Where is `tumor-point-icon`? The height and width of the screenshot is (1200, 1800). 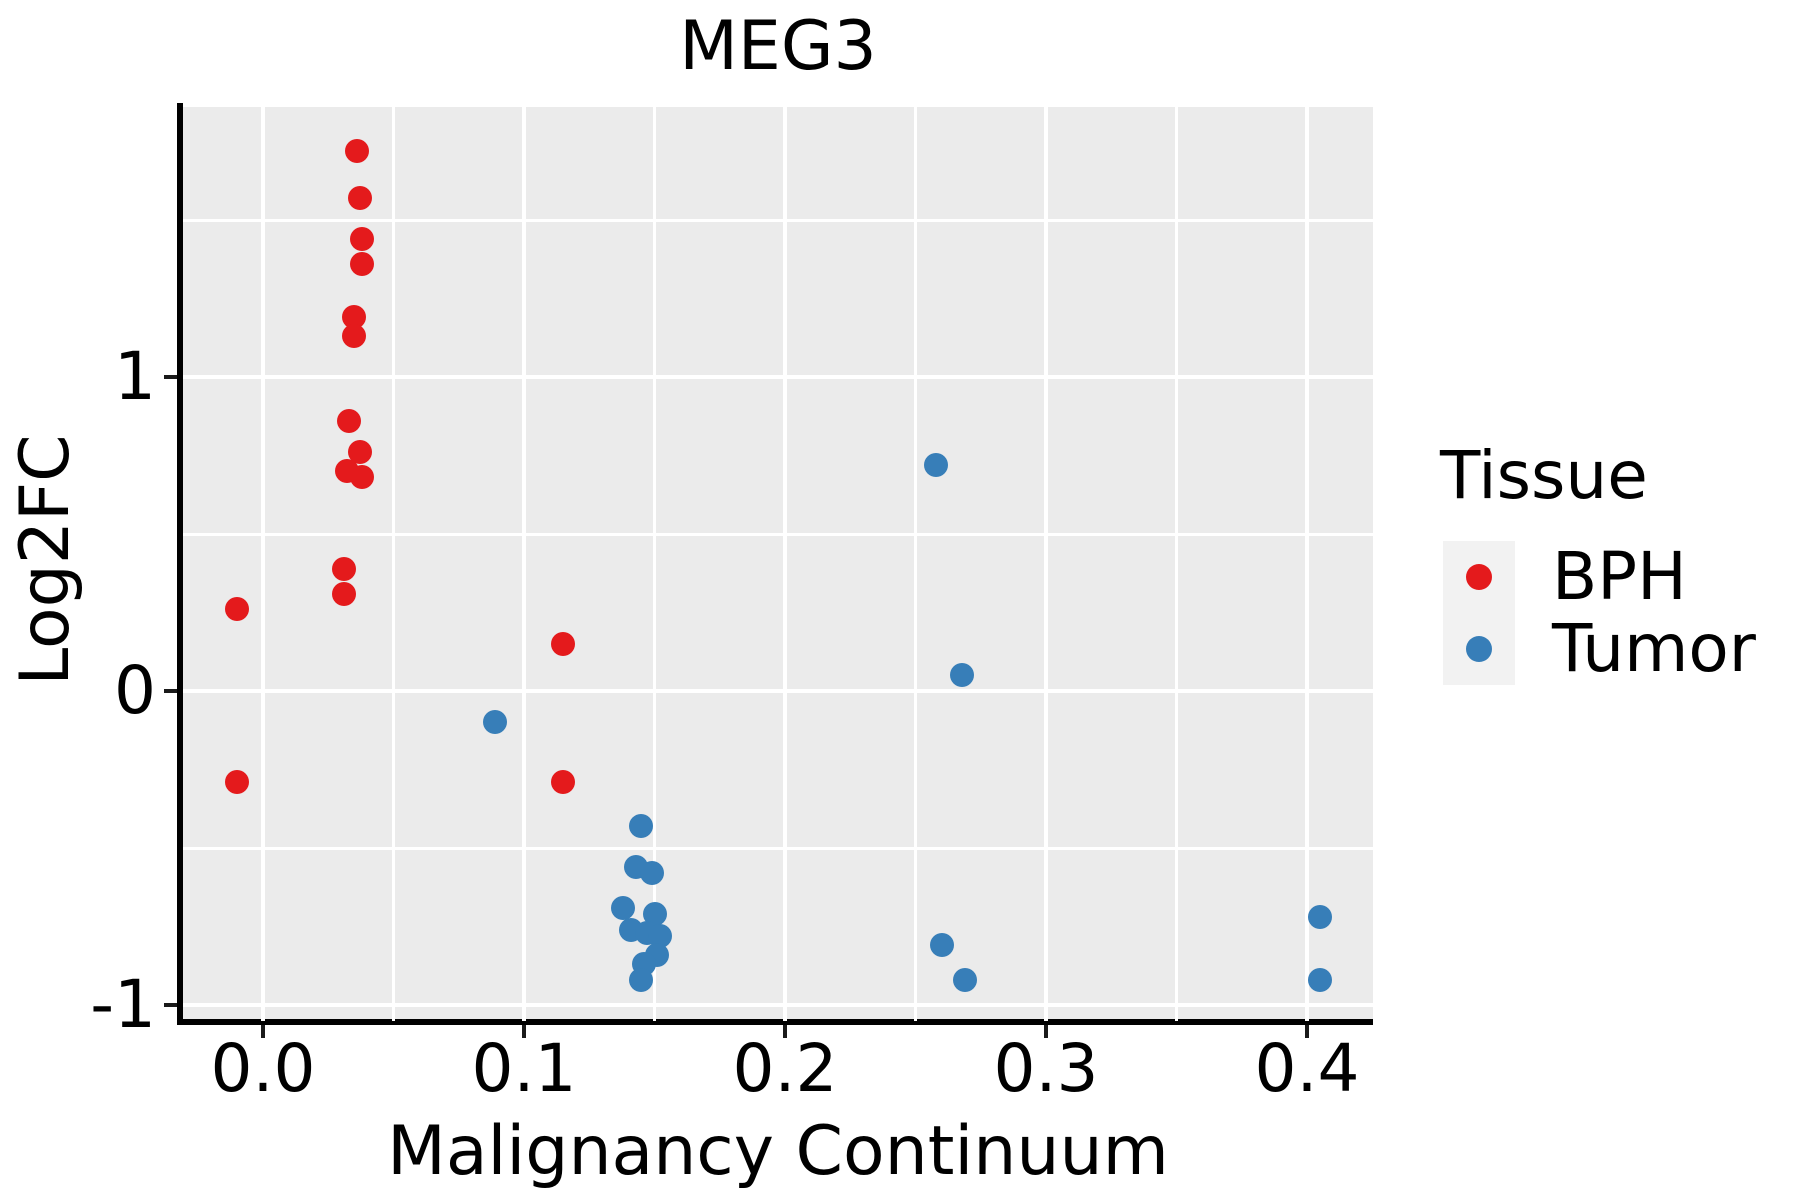 tumor-point-icon is located at coordinates (1479, 649).